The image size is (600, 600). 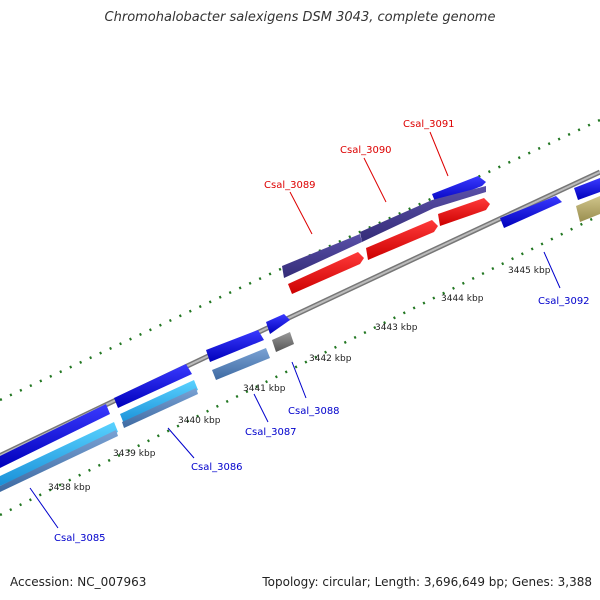 What do you see at coordinates (396, 328) in the screenshot?
I see `tick-label-3443: 3443 kbp` at bounding box center [396, 328].